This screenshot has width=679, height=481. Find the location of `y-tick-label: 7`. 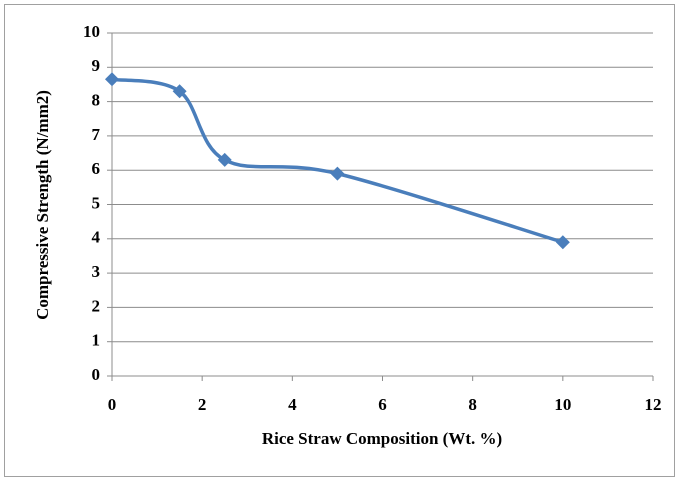

y-tick-label: 7 is located at coordinates (96, 134).